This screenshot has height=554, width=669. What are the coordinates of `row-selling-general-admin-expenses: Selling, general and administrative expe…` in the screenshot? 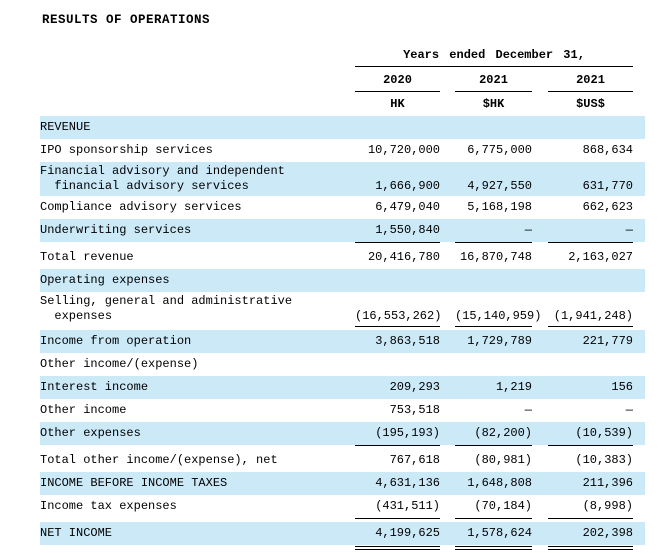 It's located at (342, 309).